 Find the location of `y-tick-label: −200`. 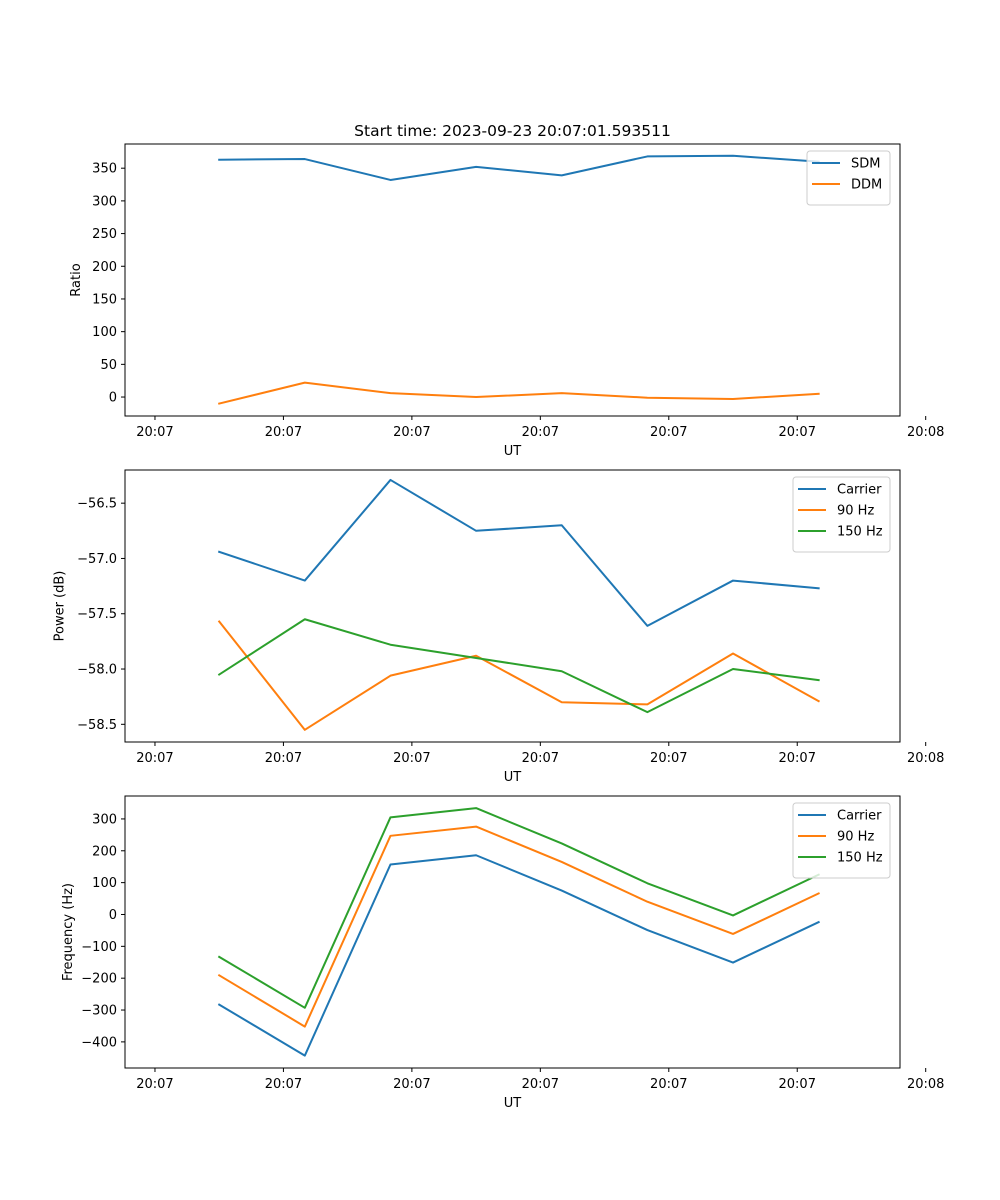

y-tick-label: −200 is located at coordinates (99, 979).